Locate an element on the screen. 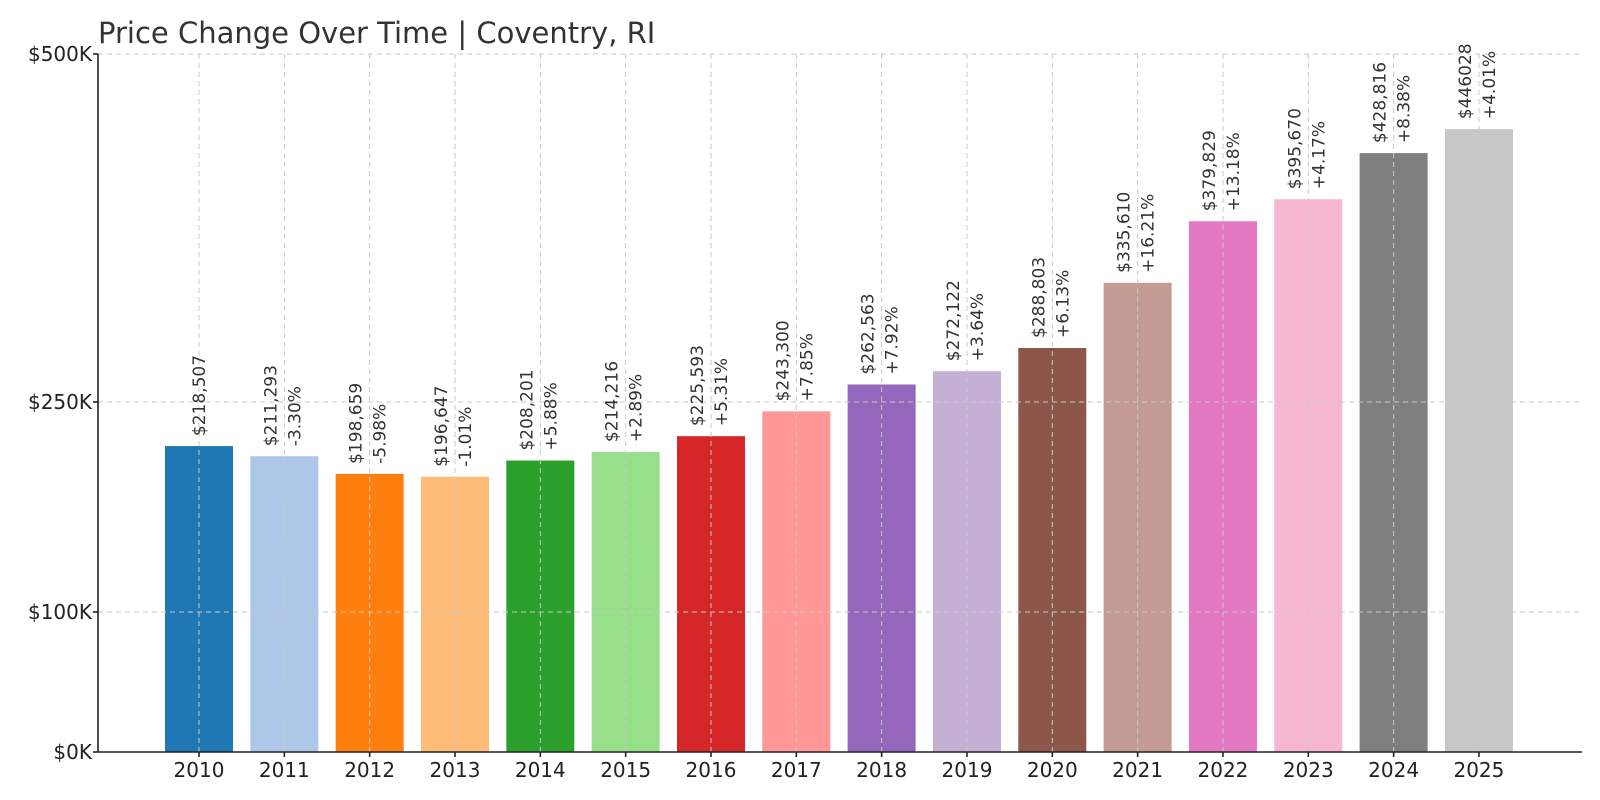 Image resolution: width=1600 pixels, height=800 pixels. bar-value-label: $214,216 is located at coordinates (613, 401).